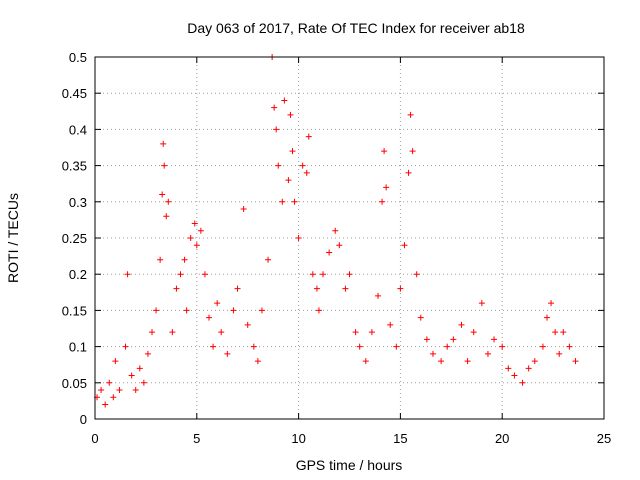 Image resolution: width=640 pixels, height=480 pixels. Describe the element at coordinates (74, 310) in the screenshot. I see `y-tick-label: 0.15` at that location.